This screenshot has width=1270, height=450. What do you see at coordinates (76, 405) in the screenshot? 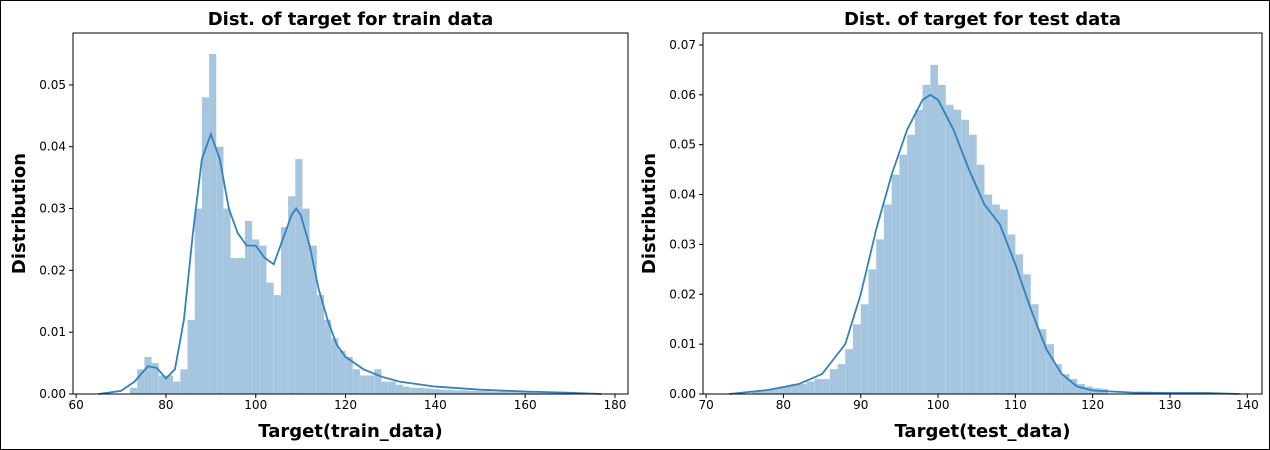
I see `x-tick-label: 60` at bounding box center [76, 405].